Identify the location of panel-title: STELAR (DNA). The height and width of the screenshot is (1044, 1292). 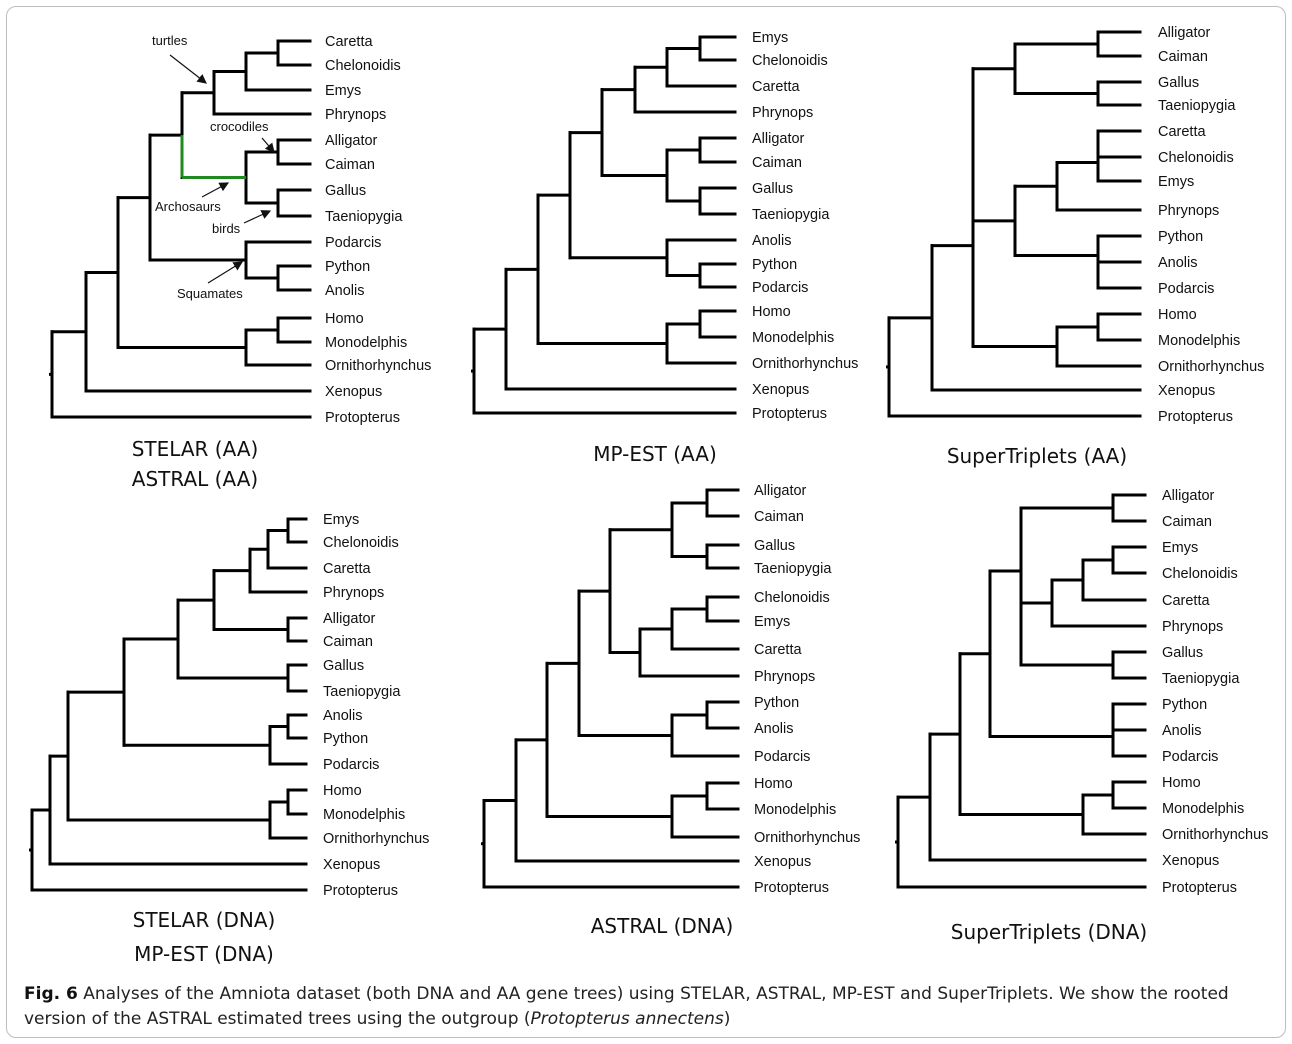
(204, 920).